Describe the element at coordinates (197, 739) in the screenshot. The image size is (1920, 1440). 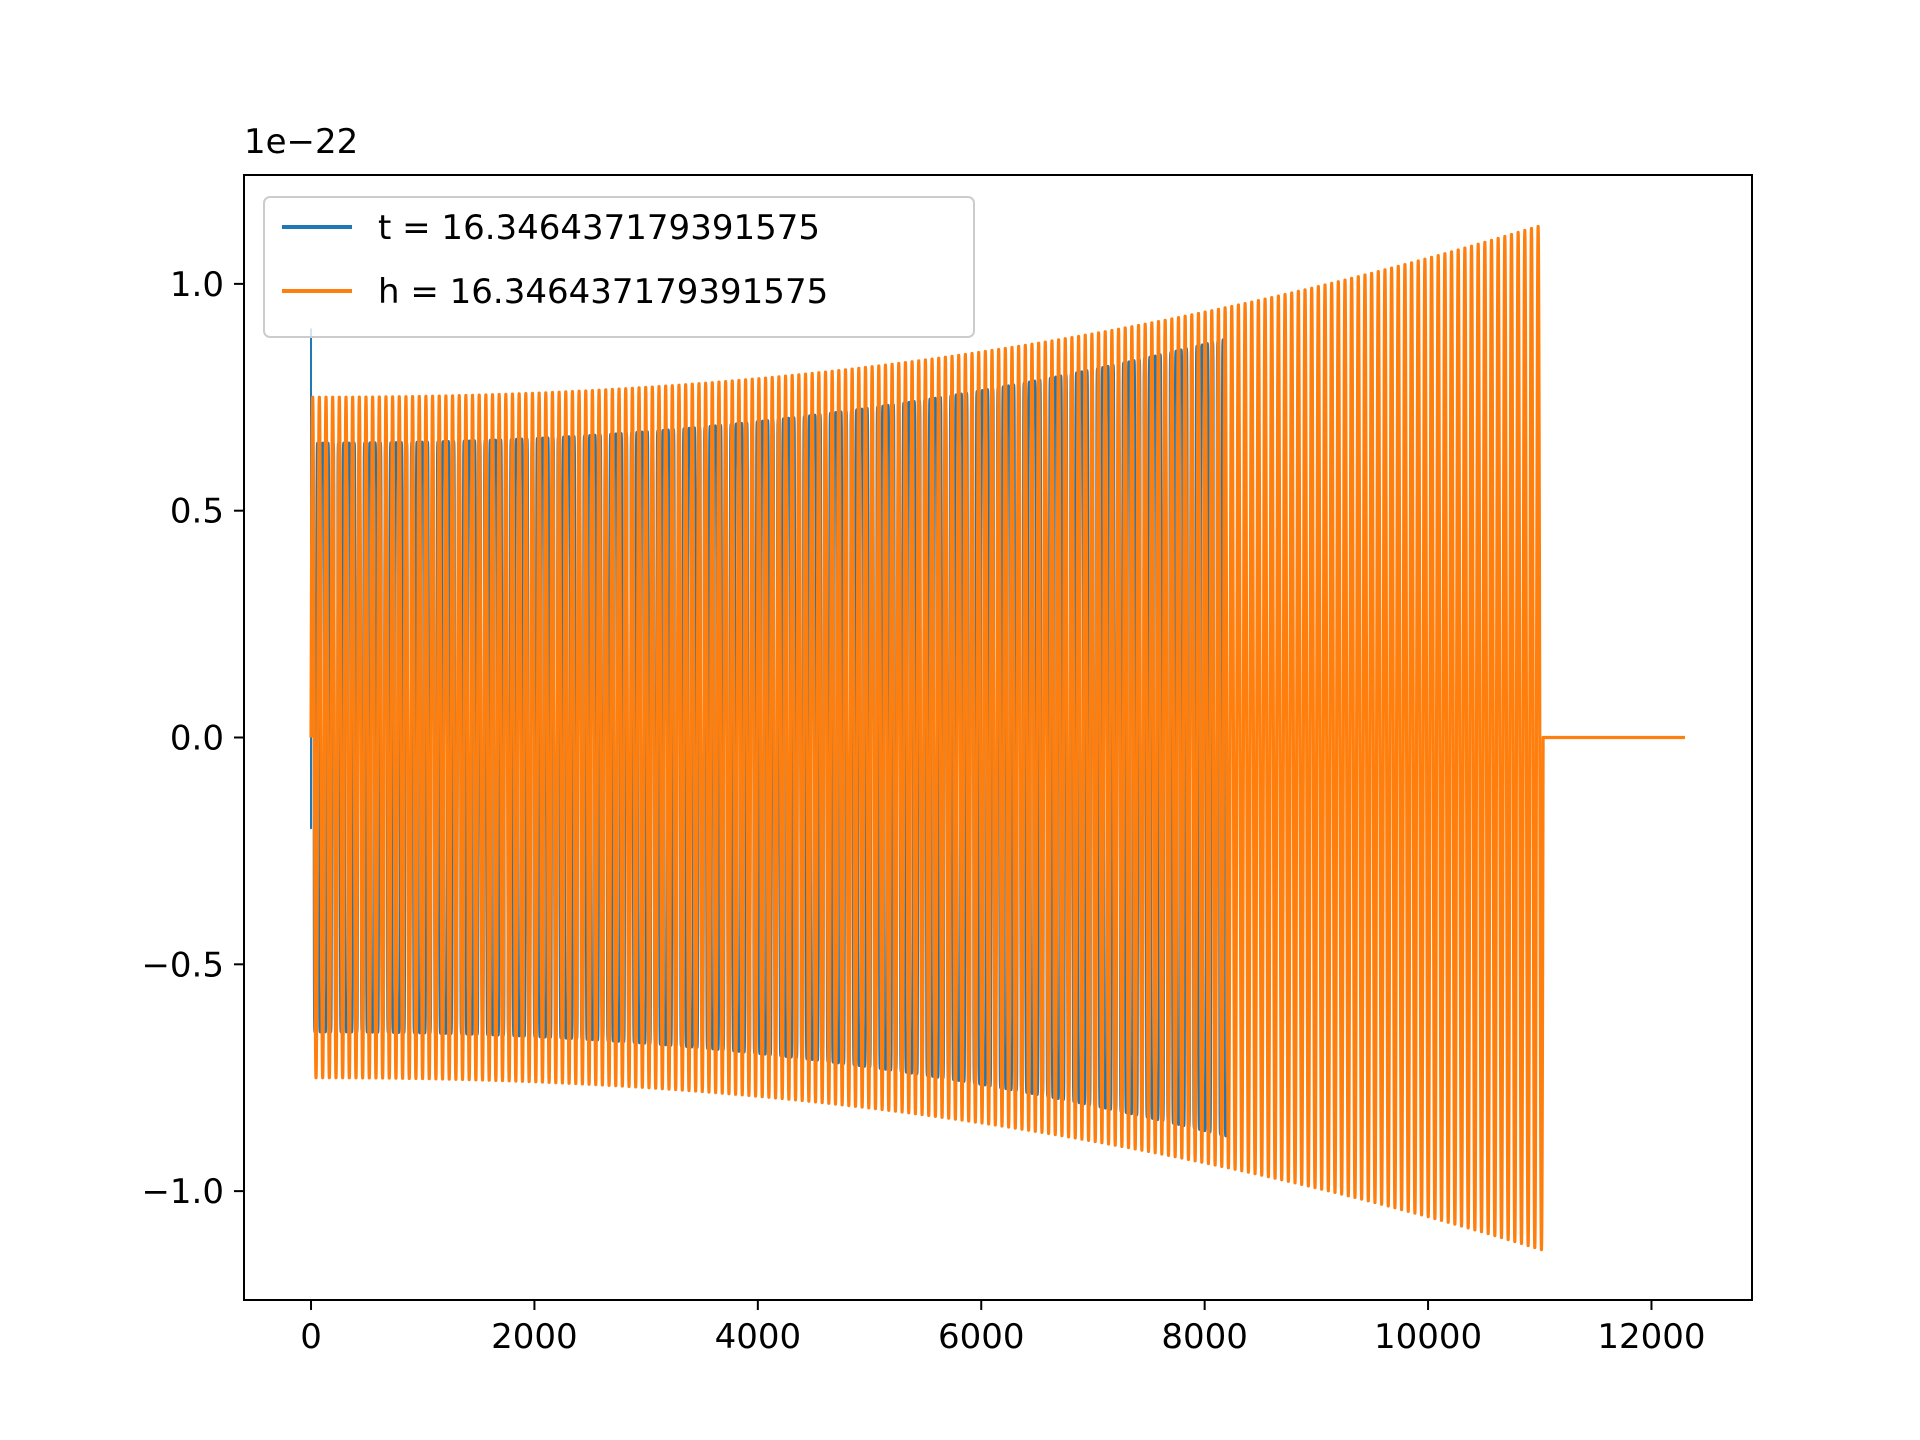
I see `y-tick-label: 0.0` at that location.